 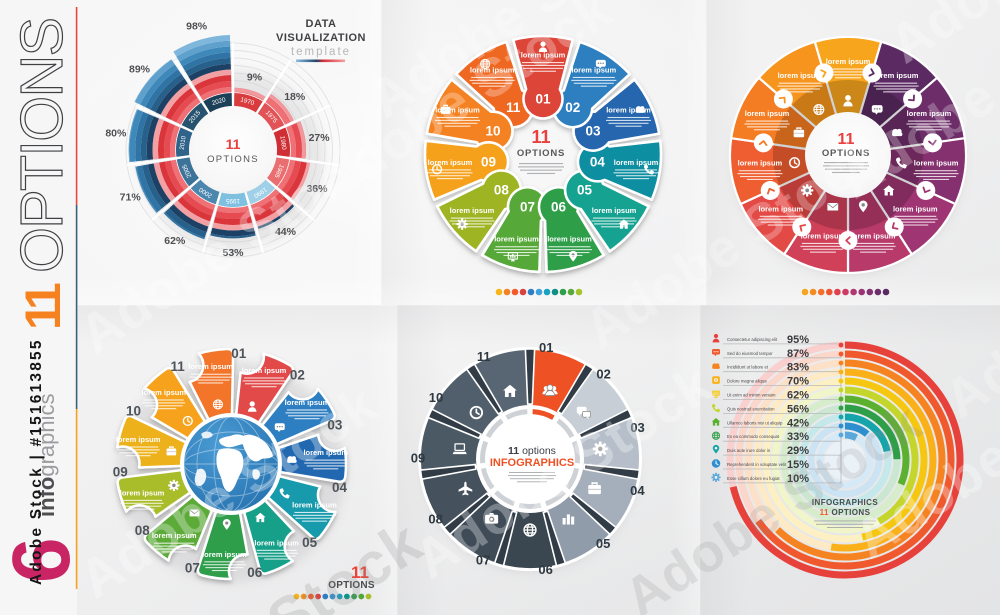 I want to click on svg-text: 36%, so click(x=317, y=189).